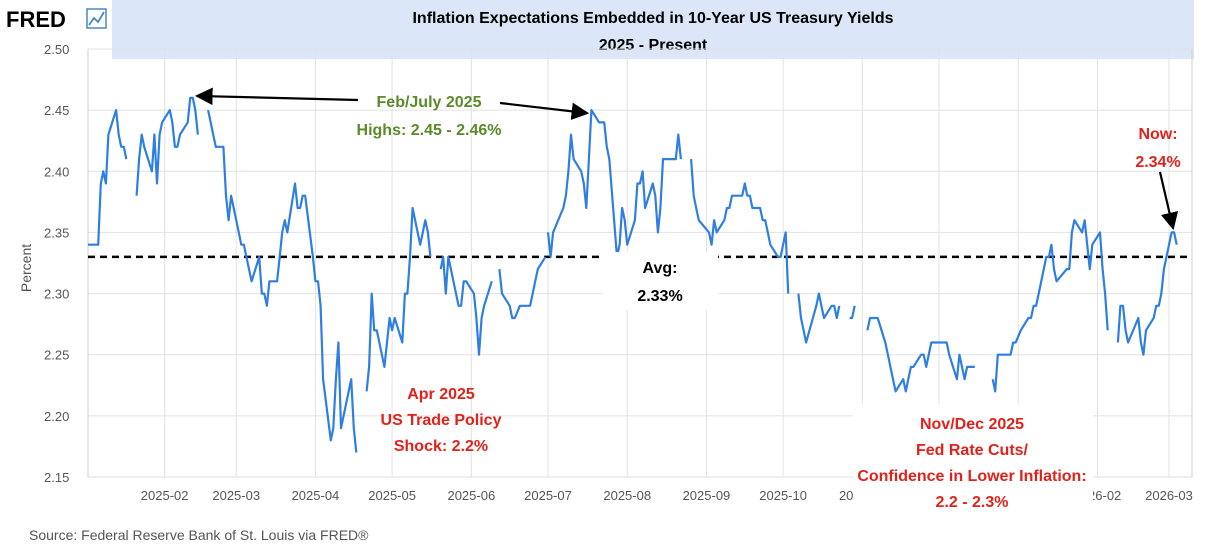 The image size is (1206, 544). What do you see at coordinates (56, 477) in the screenshot?
I see `y-tick-label: 2.15` at bounding box center [56, 477].